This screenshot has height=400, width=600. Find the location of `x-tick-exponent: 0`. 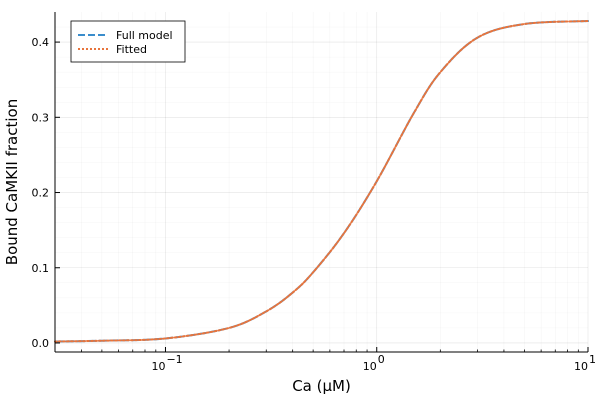

x-tick-exponent: 0 is located at coordinates (381, 359).